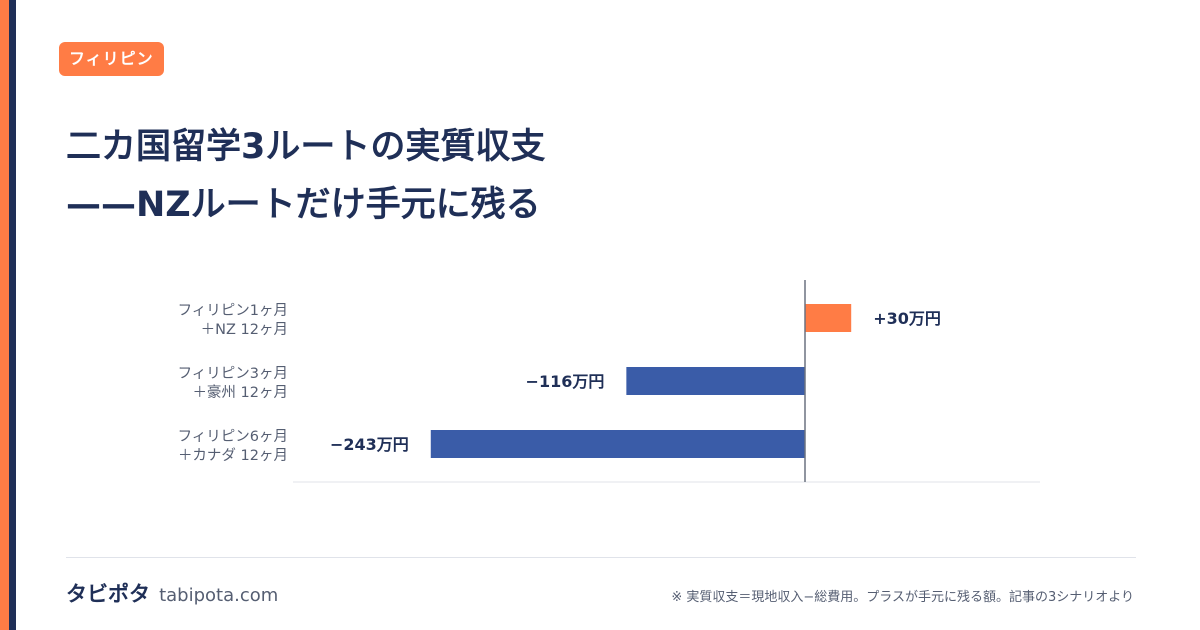 This screenshot has width=1200, height=630. Describe the element at coordinates (233, 455) in the screenshot. I see `category-label: ＋カナダ 12ヶ月` at that location.